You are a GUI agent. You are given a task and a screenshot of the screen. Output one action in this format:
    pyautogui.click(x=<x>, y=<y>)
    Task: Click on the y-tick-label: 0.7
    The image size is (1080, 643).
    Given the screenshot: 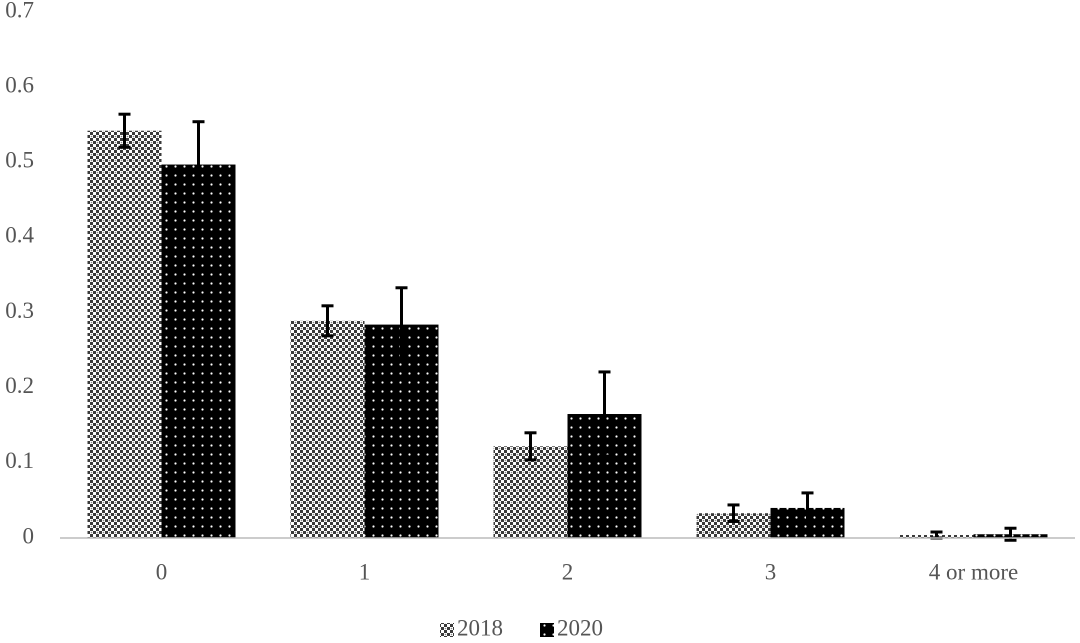 What is the action you would take?
    pyautogui.click(x=19, y=11)
    